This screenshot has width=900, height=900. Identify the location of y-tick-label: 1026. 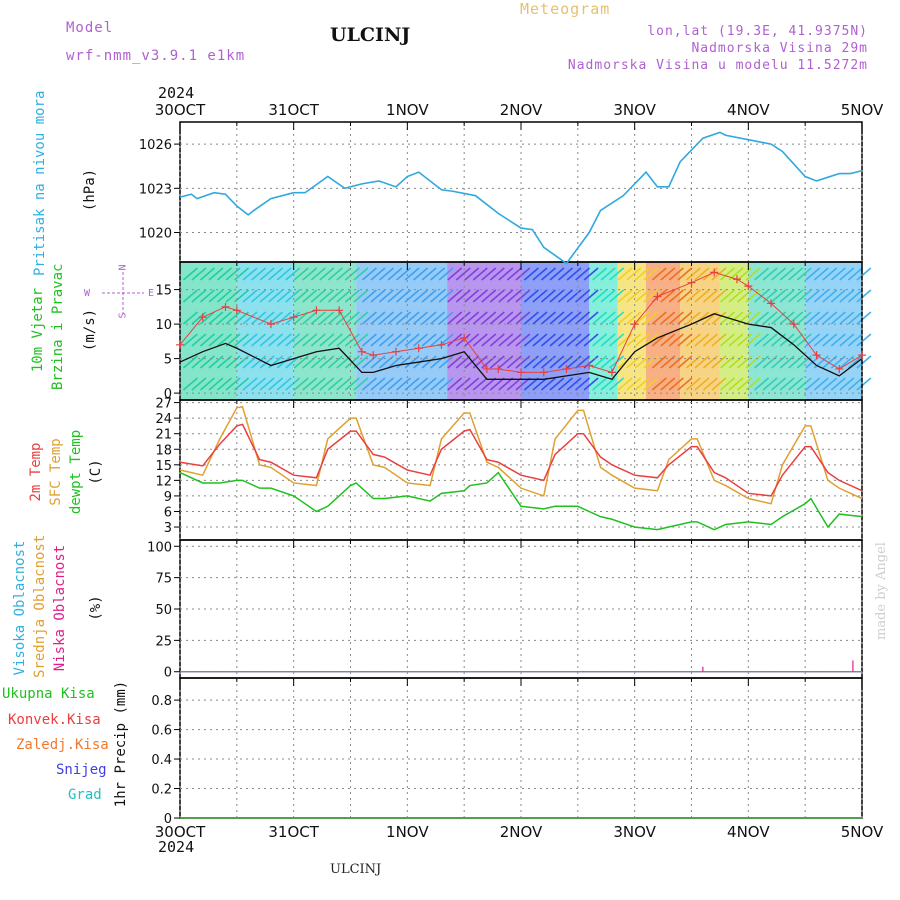
(155, 145).